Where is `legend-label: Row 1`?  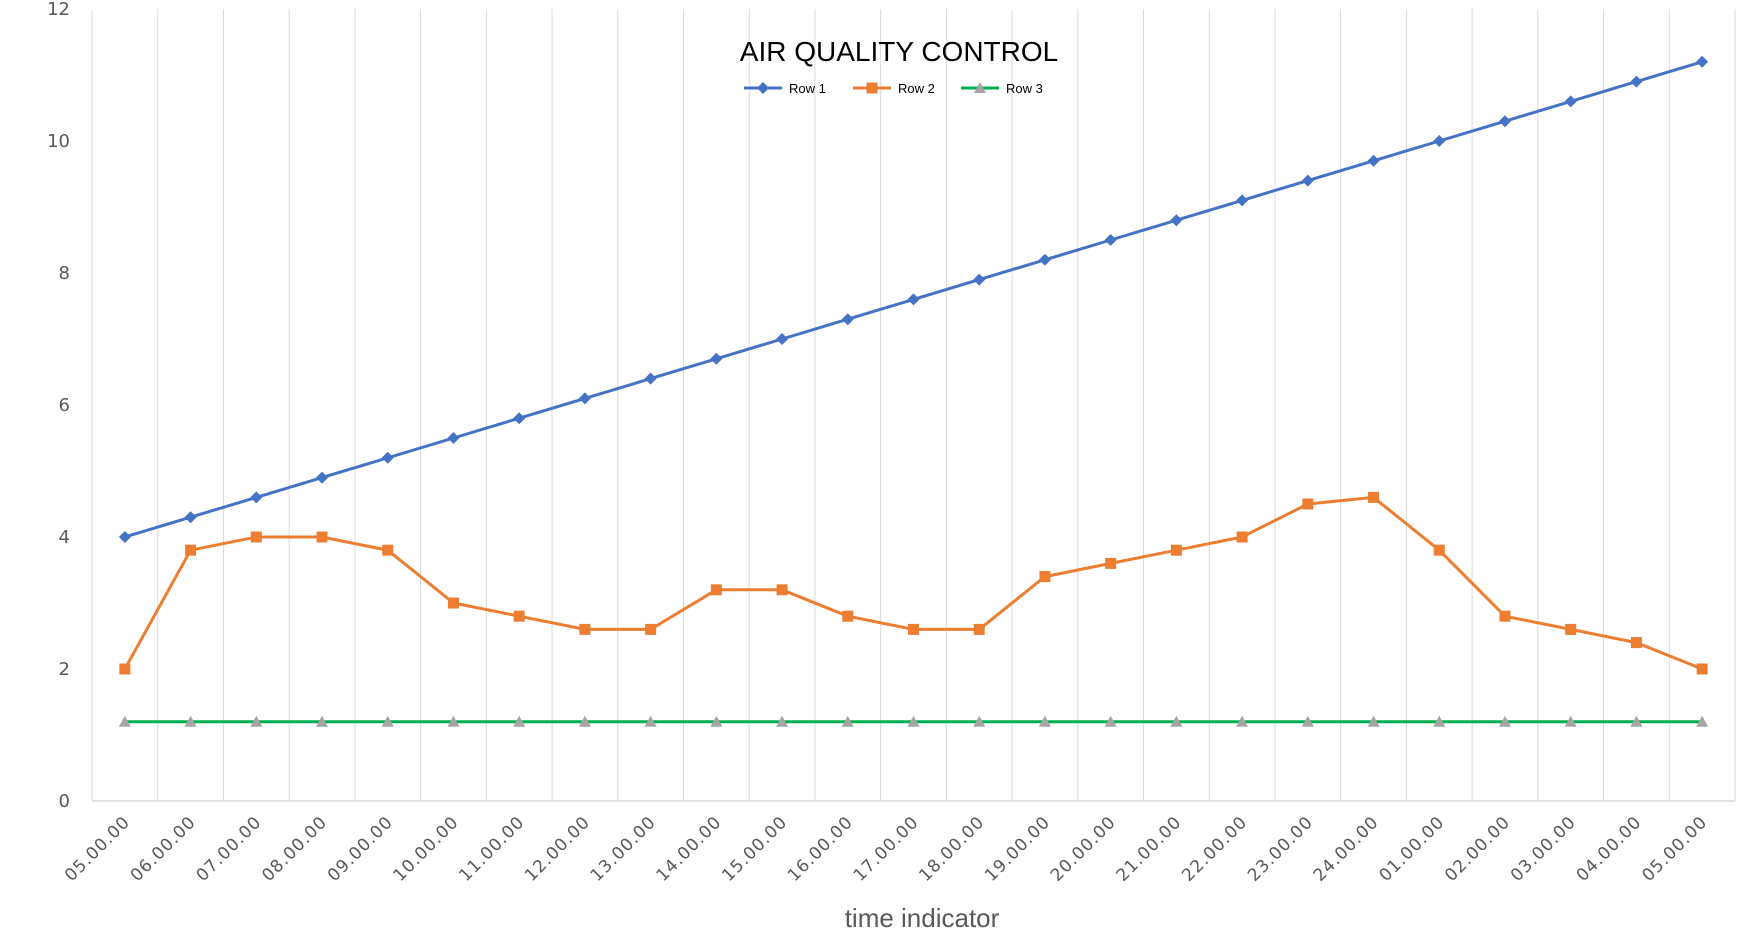 legend-label: Row 1 is located at coordinates (807, 88).